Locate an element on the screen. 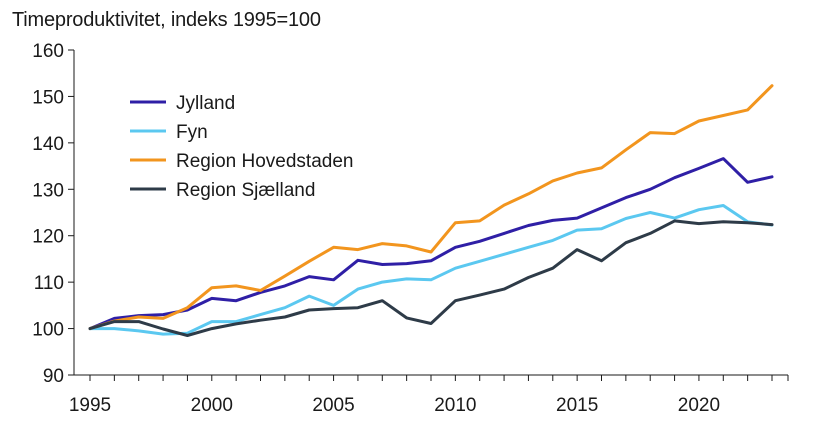 The width and height of the screenshot is (830, 430). legend-label: Fyn is located at coordinates (192, 132).